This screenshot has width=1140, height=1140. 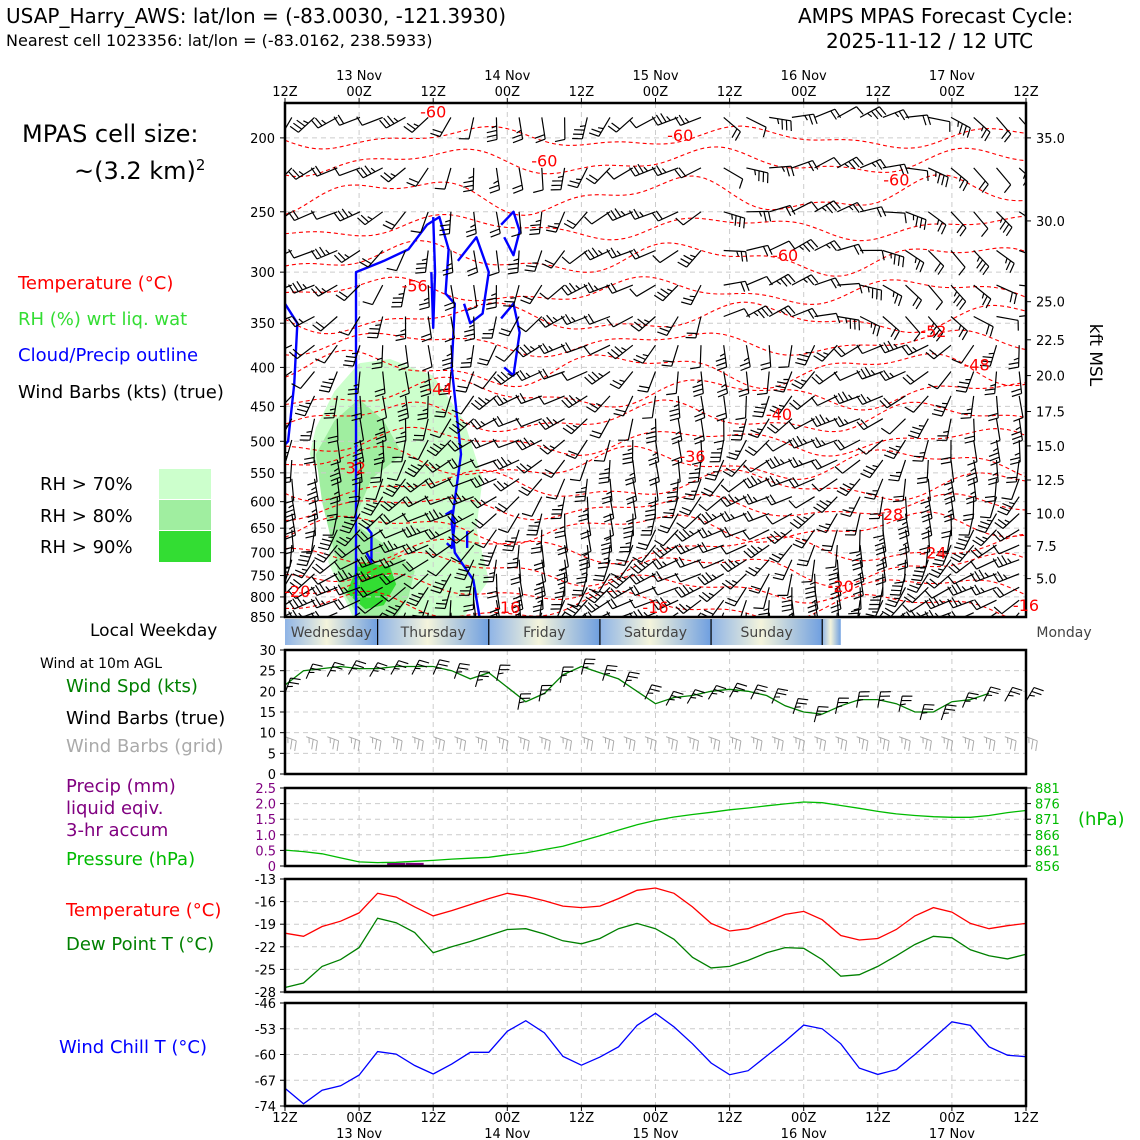 What do you see at coordinates (108, 355) in the screenshot?
I see `legend-cloud: Cloud/Precip outline` at bounding box center [108, 355].